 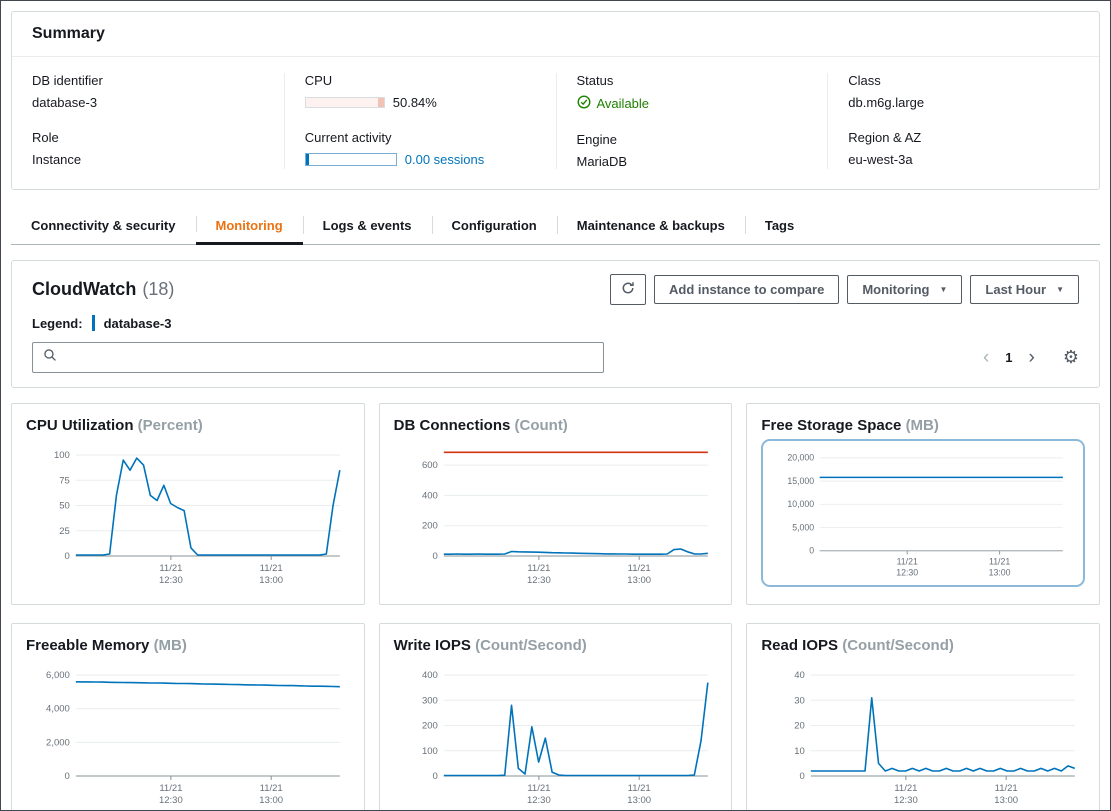 What do you see at coordinates (800, 700) in the screenshot?
I see `svg-text: 30` at bounding box center [800, 700].